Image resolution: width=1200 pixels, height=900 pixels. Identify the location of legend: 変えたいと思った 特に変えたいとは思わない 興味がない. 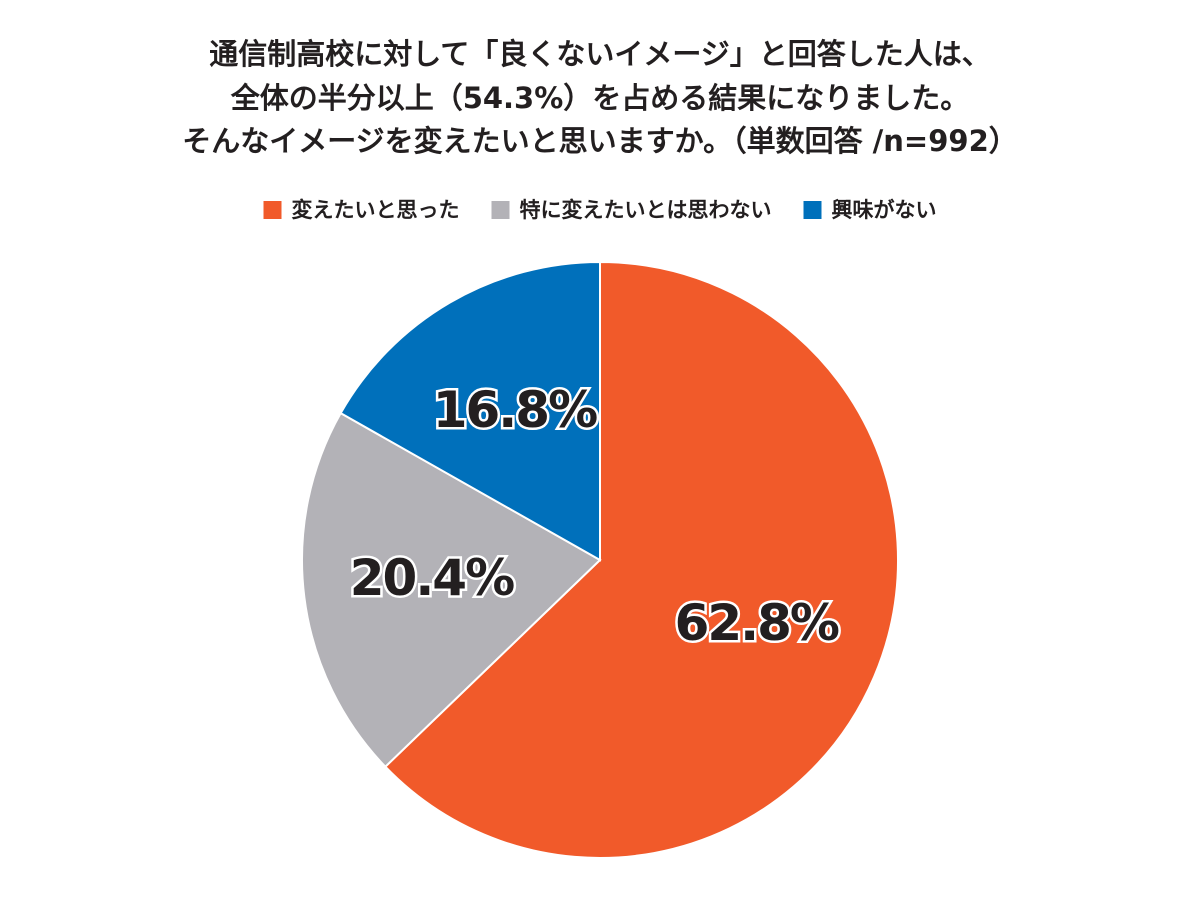
(600, 210).